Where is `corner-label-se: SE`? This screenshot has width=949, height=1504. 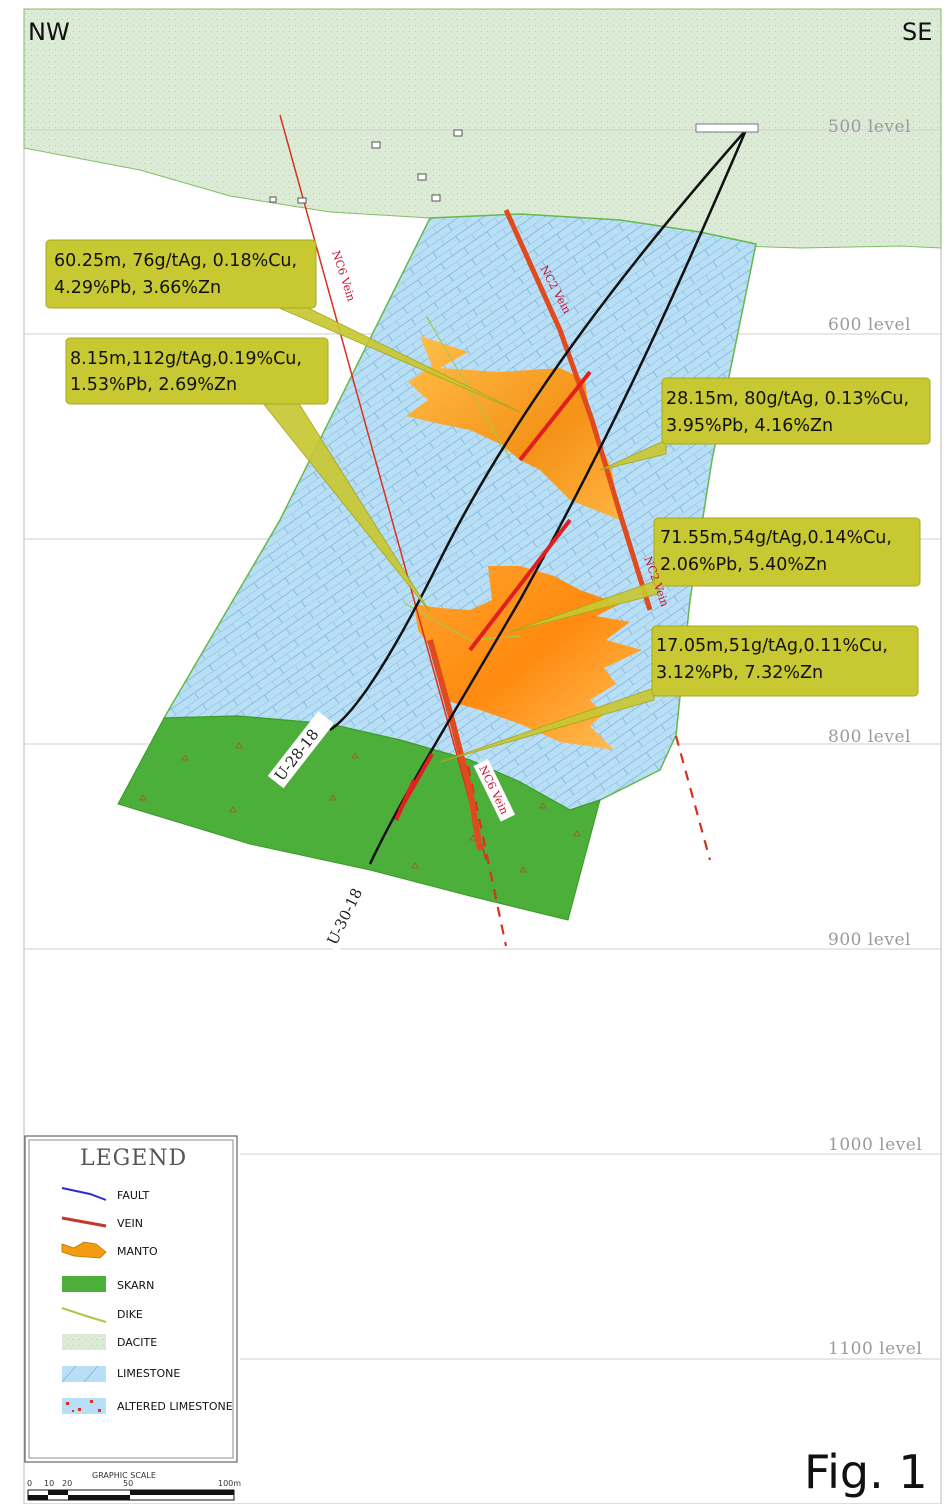
corner-label-se: SE is located at coordinates (917, 32).